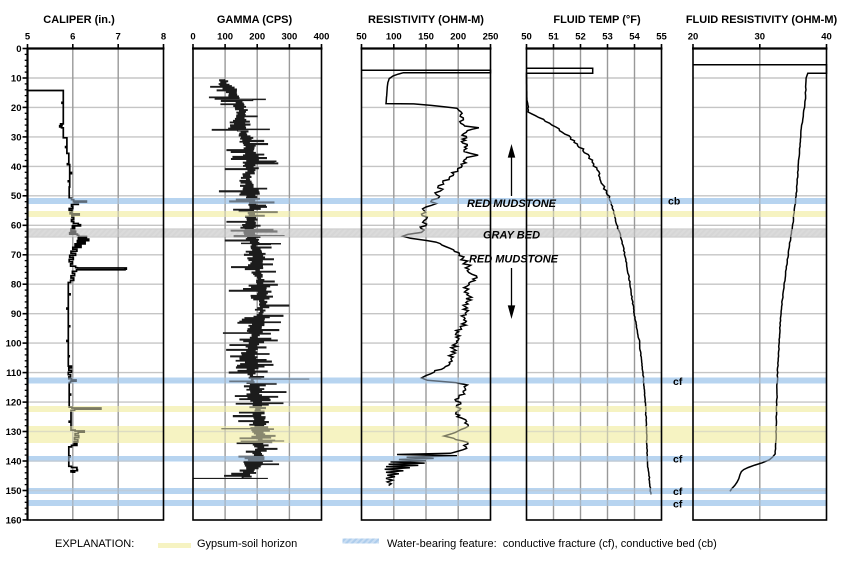  I want to click on svg-text: 7, so click(118, 37).